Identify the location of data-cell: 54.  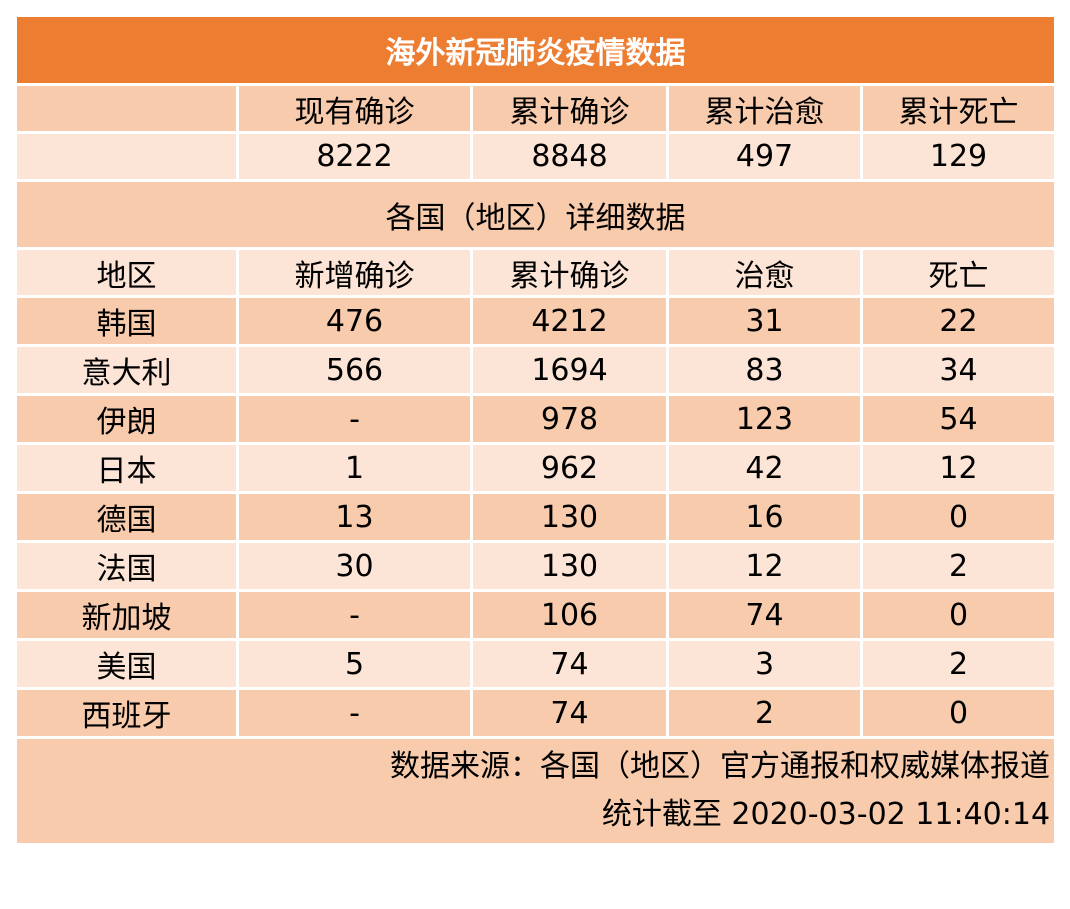
(958, 419).